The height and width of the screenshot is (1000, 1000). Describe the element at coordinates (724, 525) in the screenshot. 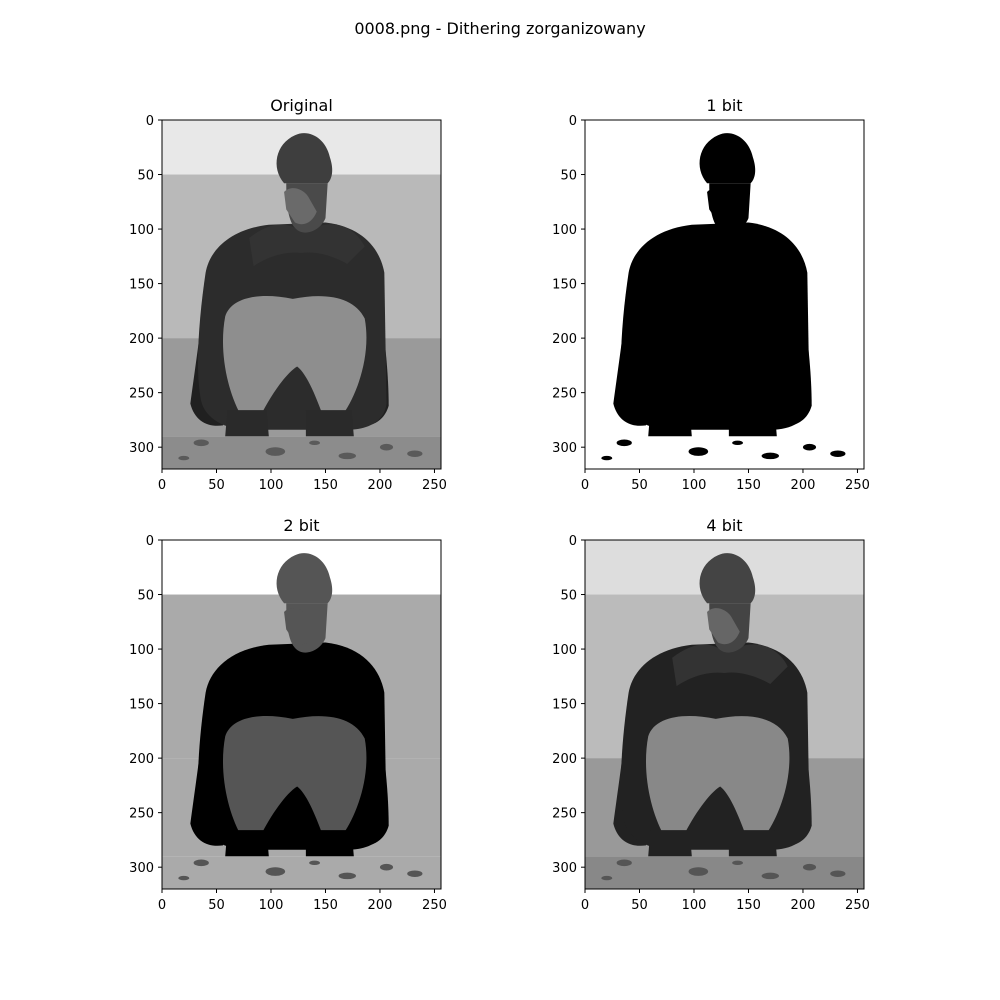

I see `panel-title-4-bit: 4 bit` at that location.